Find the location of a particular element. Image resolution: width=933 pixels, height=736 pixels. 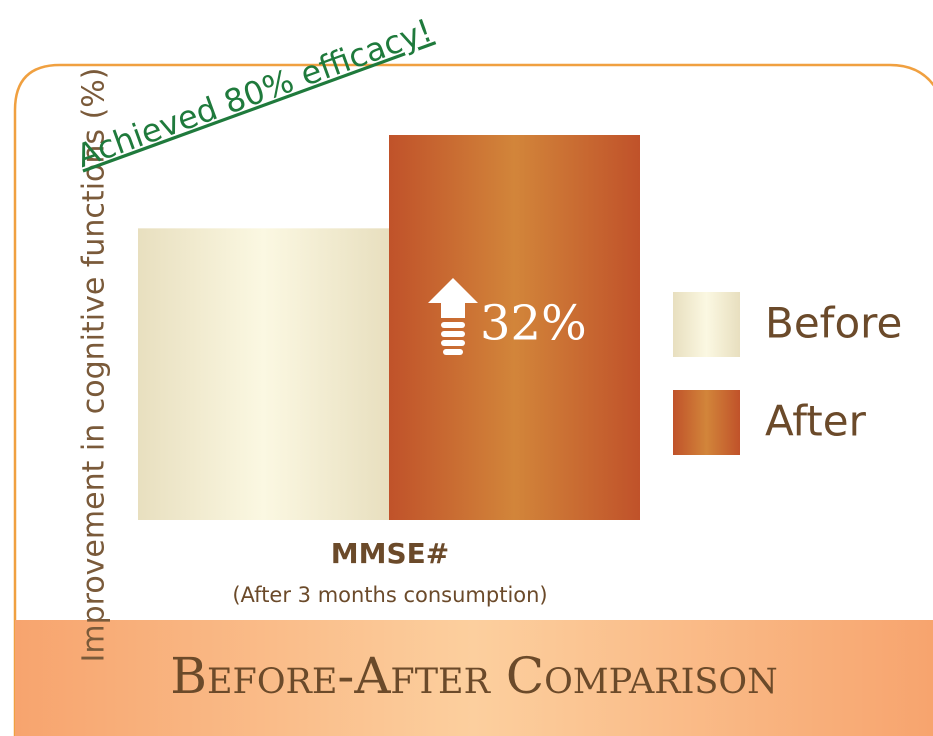

annotation: 32% is located at coordinates (533, 324).